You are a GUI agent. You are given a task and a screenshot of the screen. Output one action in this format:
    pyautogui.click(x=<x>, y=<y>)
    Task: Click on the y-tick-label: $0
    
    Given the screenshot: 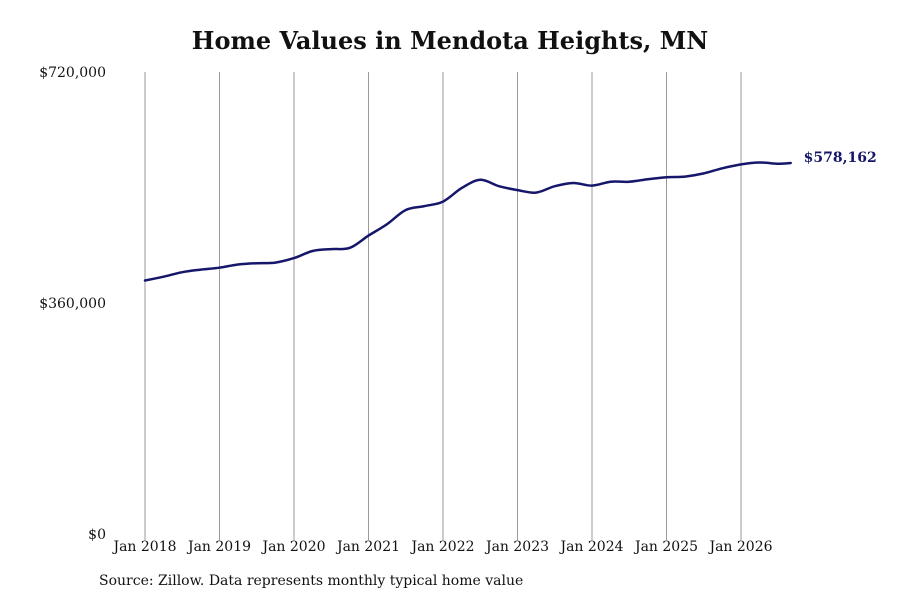 What is the action you would take?
    pyautogui.click(x=97, y=535)
    